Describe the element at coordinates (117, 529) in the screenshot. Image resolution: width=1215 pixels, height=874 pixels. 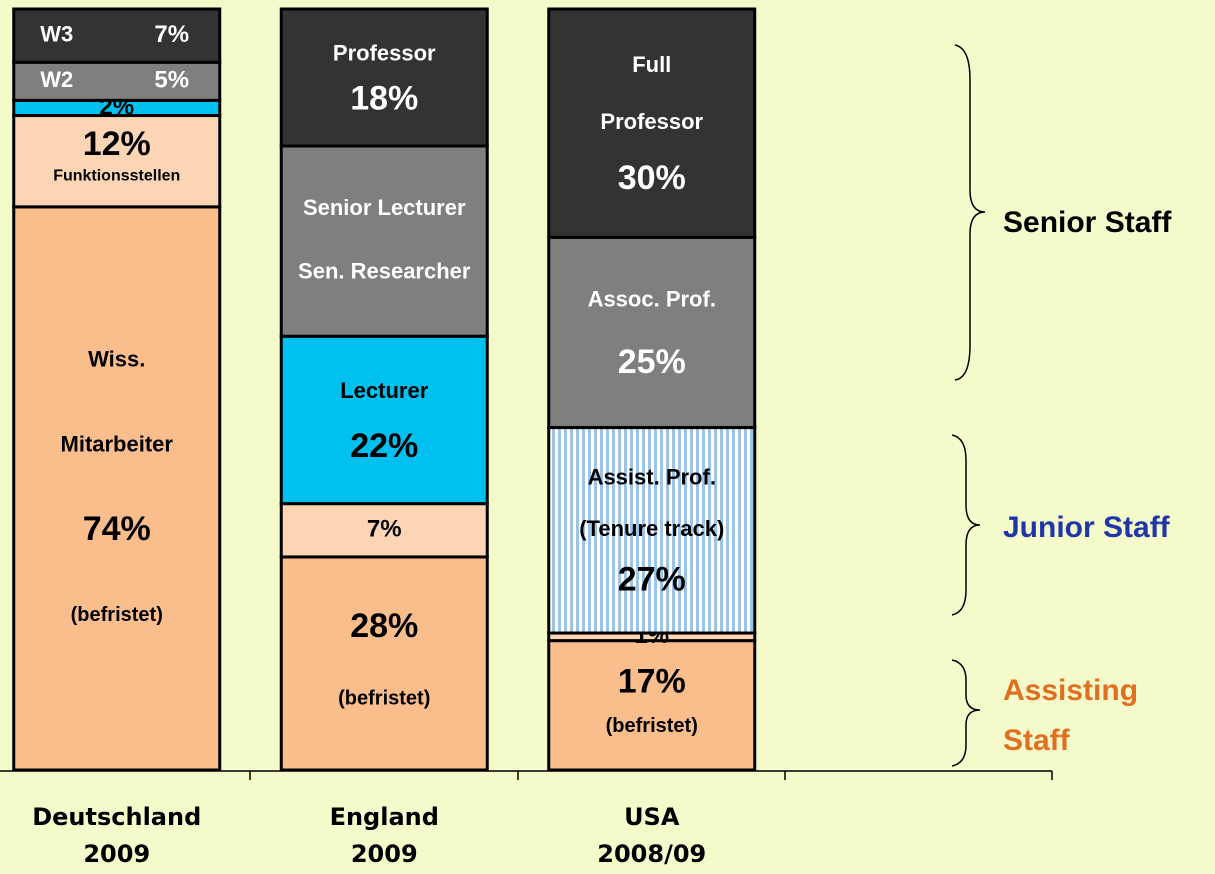
I see `value-label: 74%` at that location.